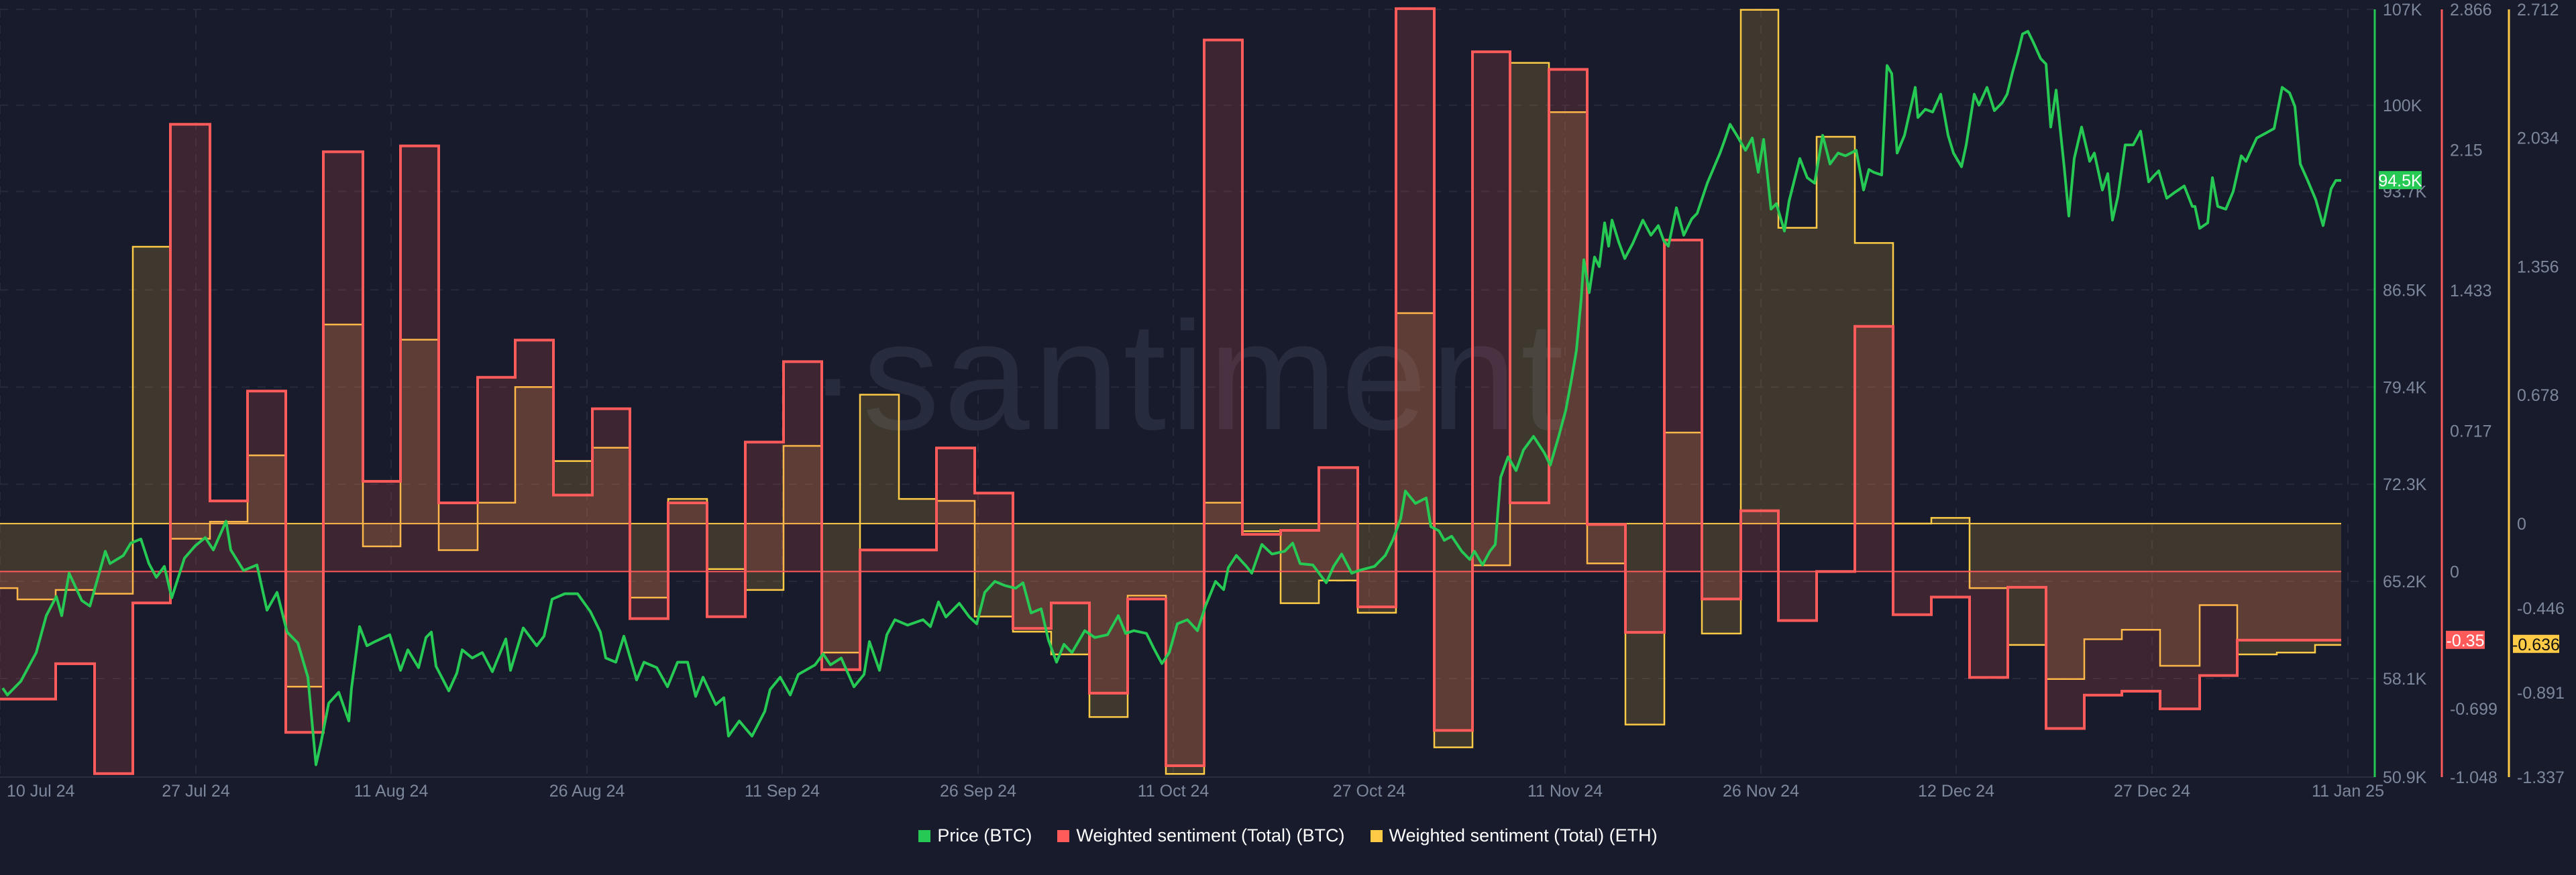  What do you see at coordinates (2471, 431) in the screenshot?
I see `svg-text: 0.717` at bounding box center [2471, 431].